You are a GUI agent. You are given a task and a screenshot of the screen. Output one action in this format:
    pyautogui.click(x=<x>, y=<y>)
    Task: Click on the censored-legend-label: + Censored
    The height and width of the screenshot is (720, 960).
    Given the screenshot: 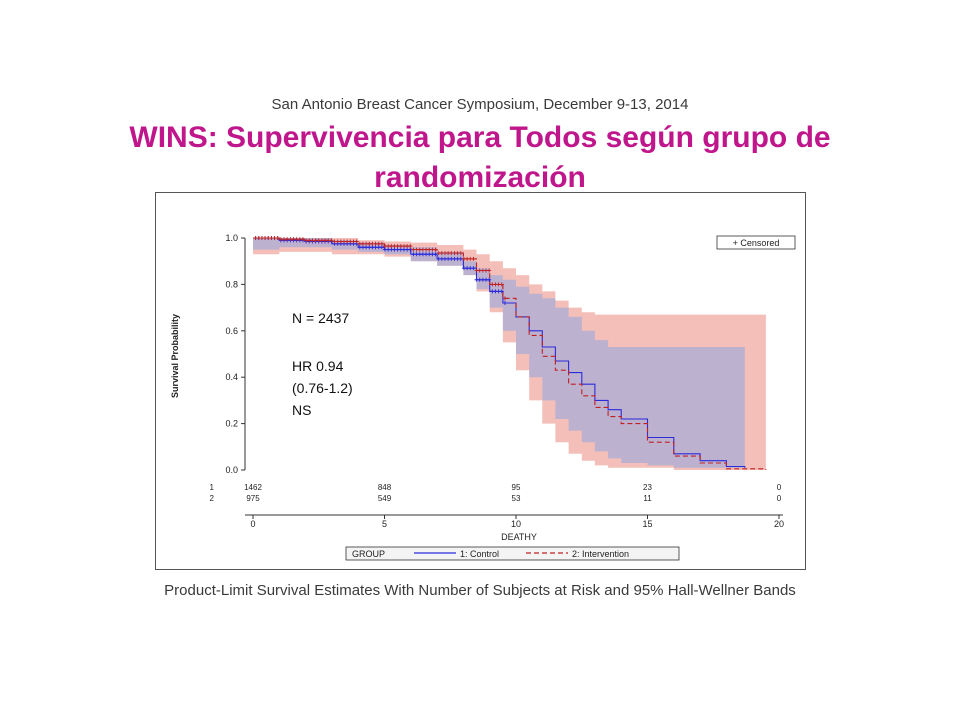 What is the action you would take?
    pyautogui.click(x=756, y=243)
    